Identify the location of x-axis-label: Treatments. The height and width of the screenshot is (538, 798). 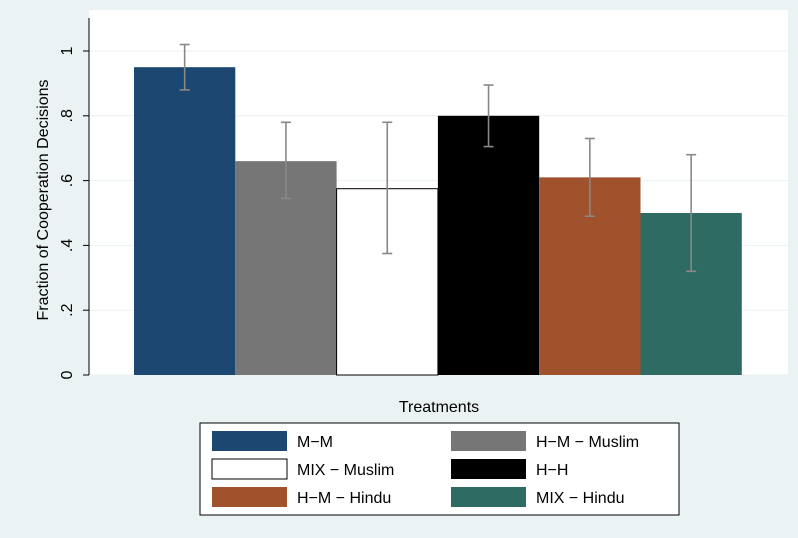
(439, 407).